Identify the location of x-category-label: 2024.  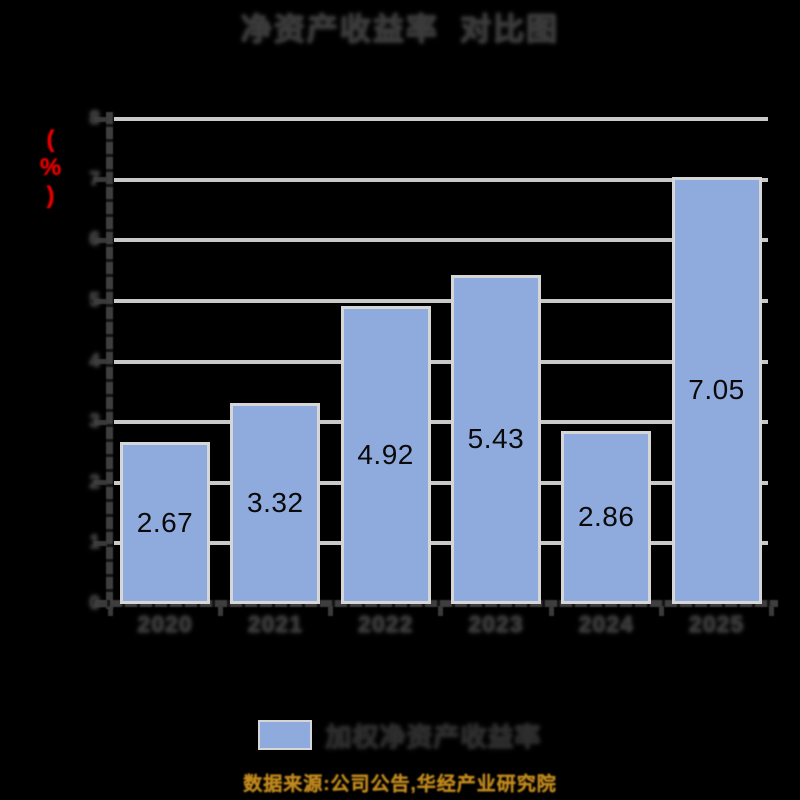
(606, 624).